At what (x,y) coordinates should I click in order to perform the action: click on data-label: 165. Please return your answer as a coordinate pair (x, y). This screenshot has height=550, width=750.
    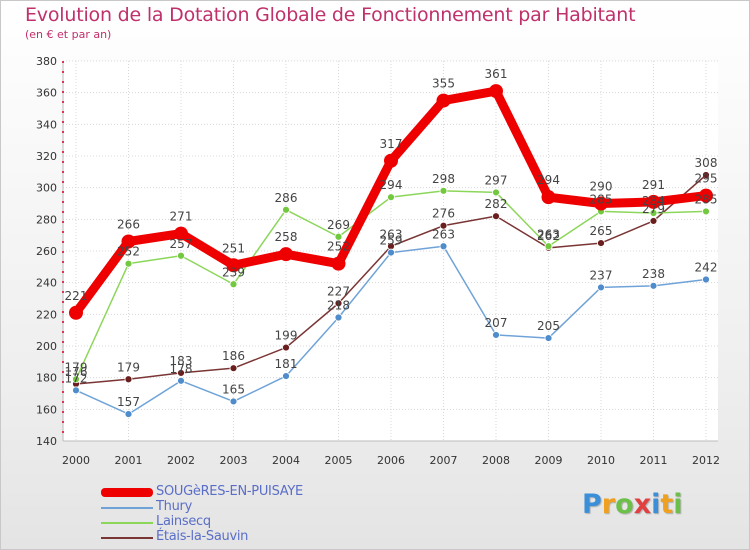
    Looking at the image, I should click on (233, 389).